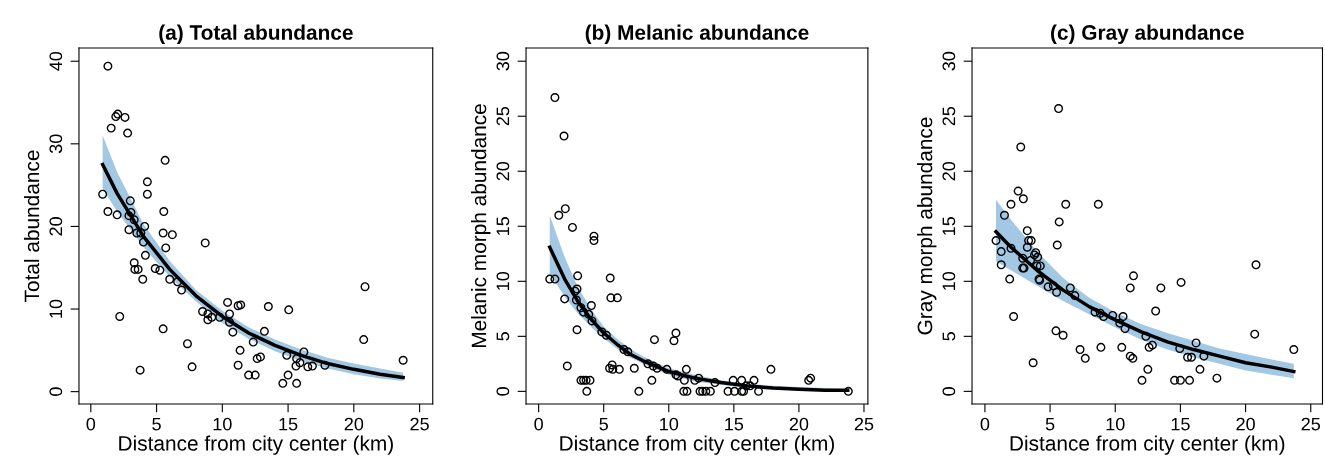  What do you see at coordinates (697, 34) in the screenshot?
I see `chart-title: (b) Melanic abundance` at bounding box center [697, 34].